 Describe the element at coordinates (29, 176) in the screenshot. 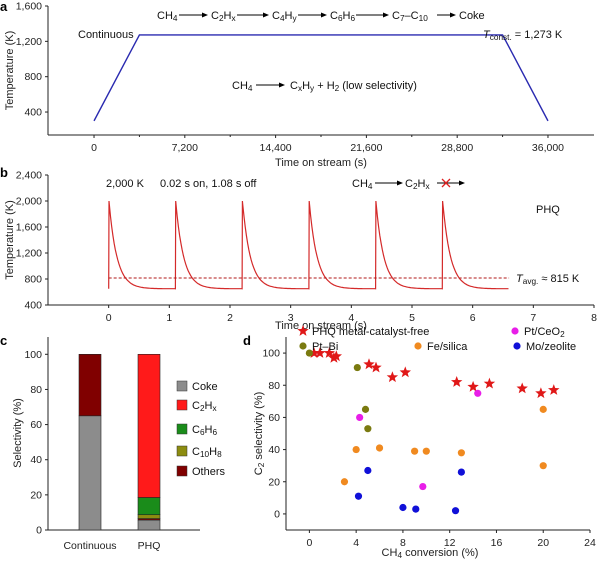

I see `y-tick-label: 2,400` at that location.